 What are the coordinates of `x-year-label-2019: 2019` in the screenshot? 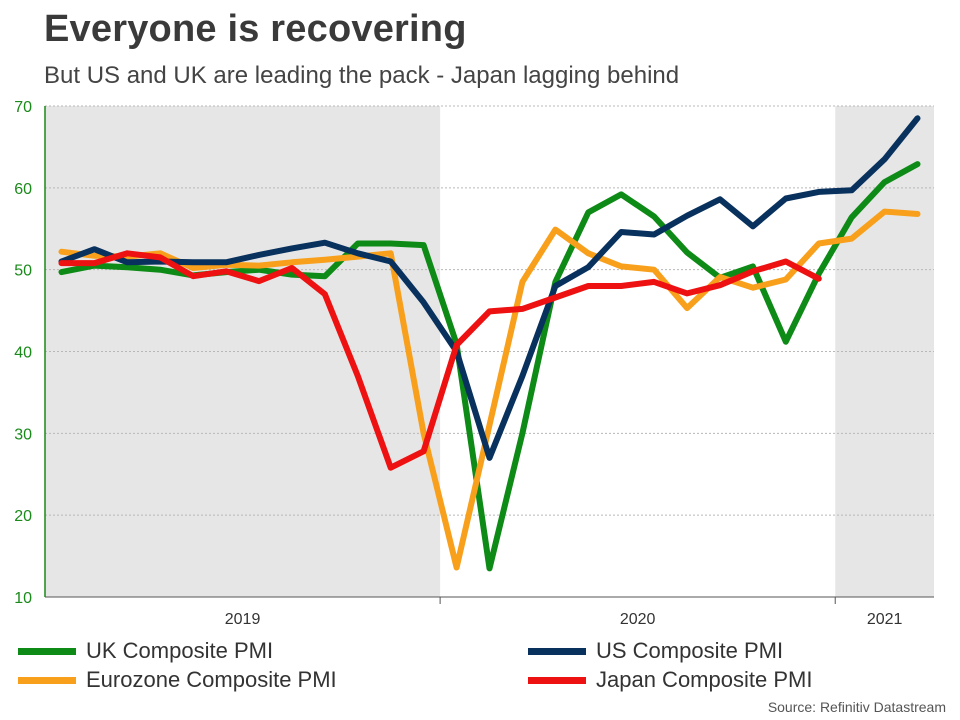 It's located at (243, 619).